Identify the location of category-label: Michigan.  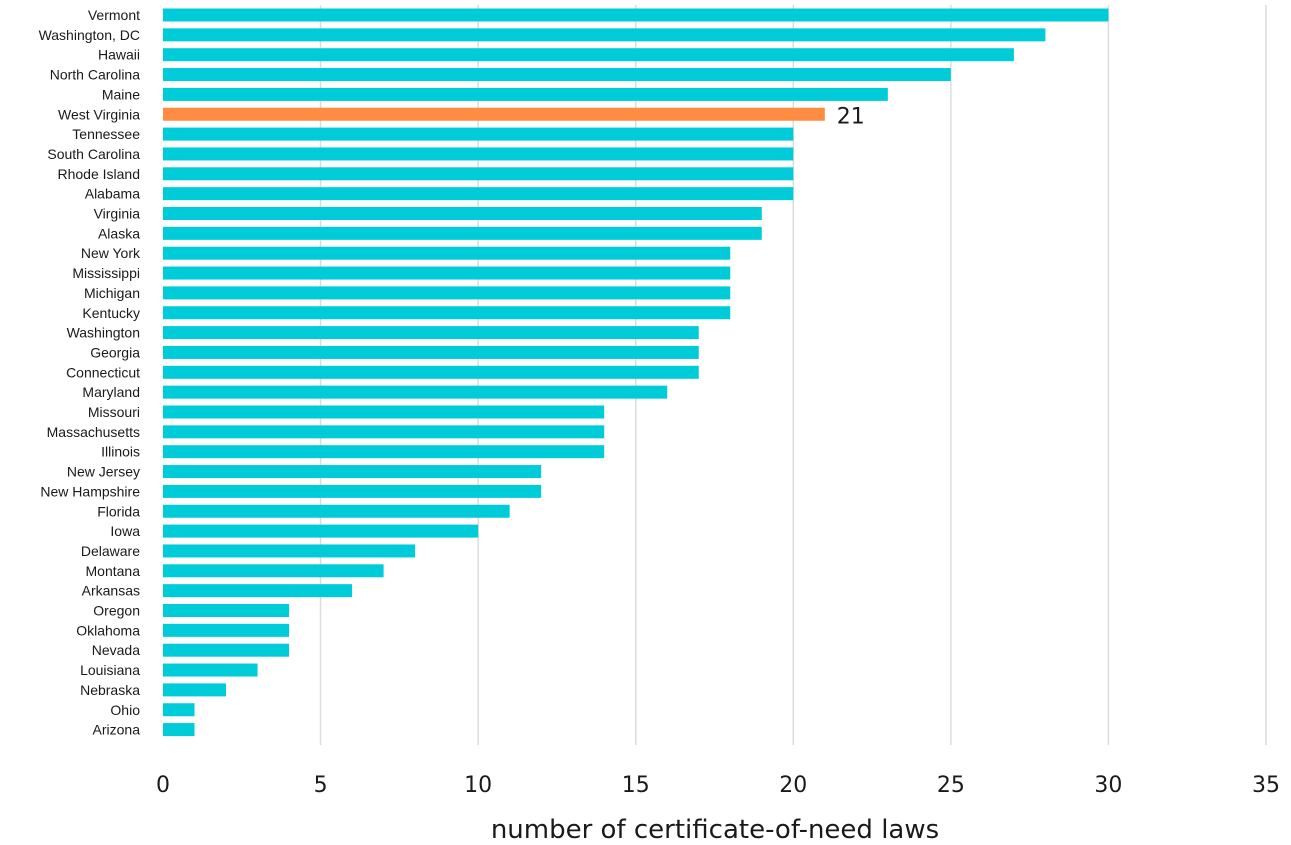
(112, 293).